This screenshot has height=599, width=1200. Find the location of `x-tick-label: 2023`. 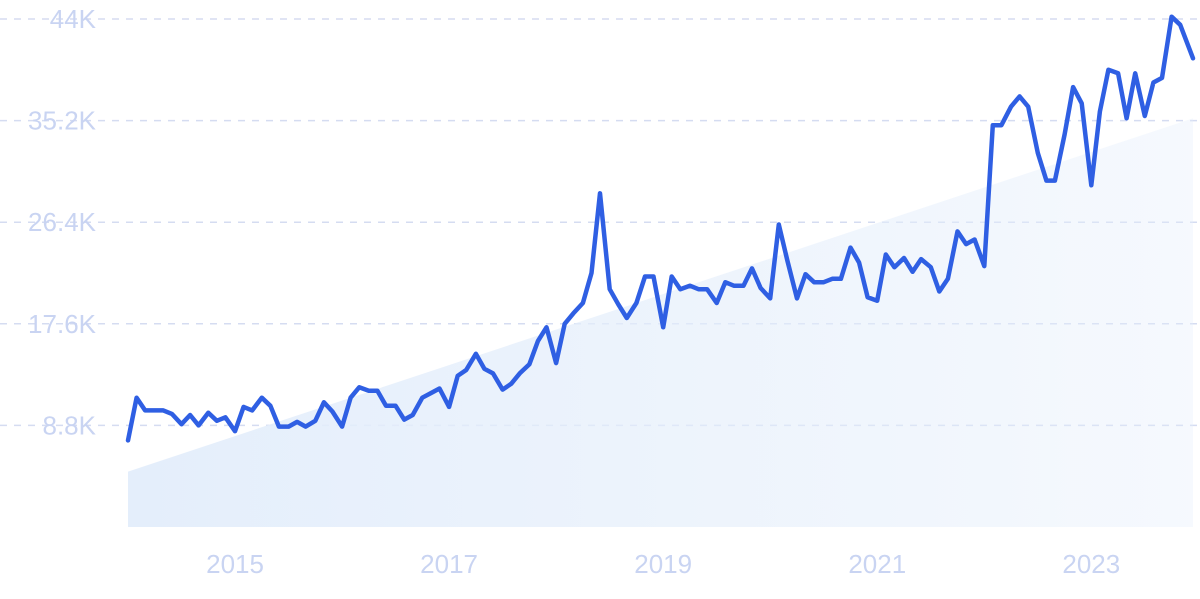

x-tick-label: 2023 is located at coordinates (1091, 564).